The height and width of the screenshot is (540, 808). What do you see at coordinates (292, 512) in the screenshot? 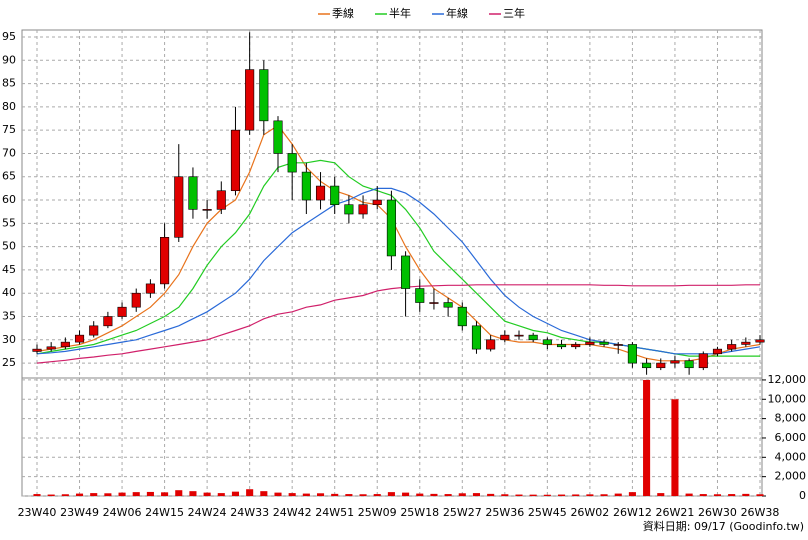
I see `x-tick-label: 24W42` at bounding box center [292, 512].